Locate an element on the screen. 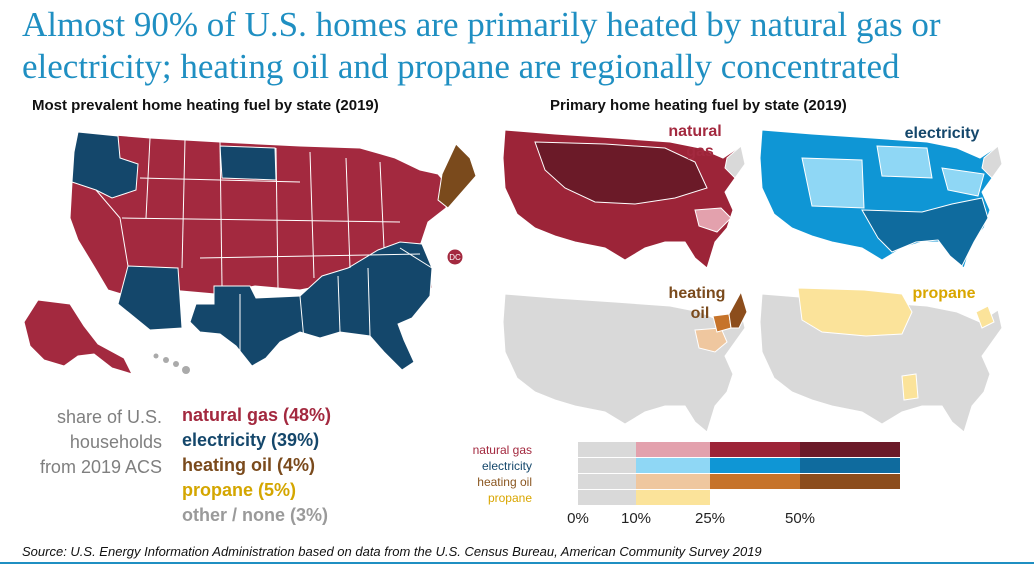 This screenshot has height=566, width=1034. panel-propane-light-north-central is located at coordinates (896, 344).